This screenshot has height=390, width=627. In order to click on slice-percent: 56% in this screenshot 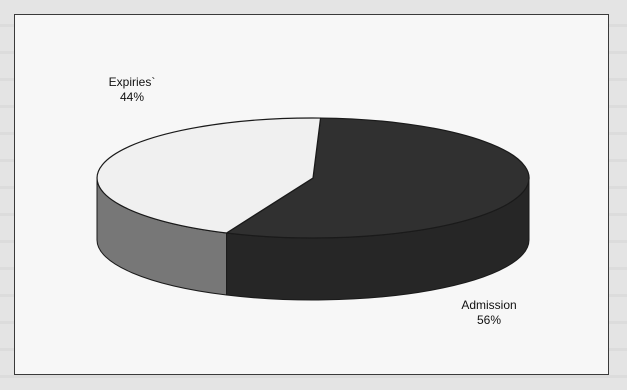, I will do `click(489, 320)`.